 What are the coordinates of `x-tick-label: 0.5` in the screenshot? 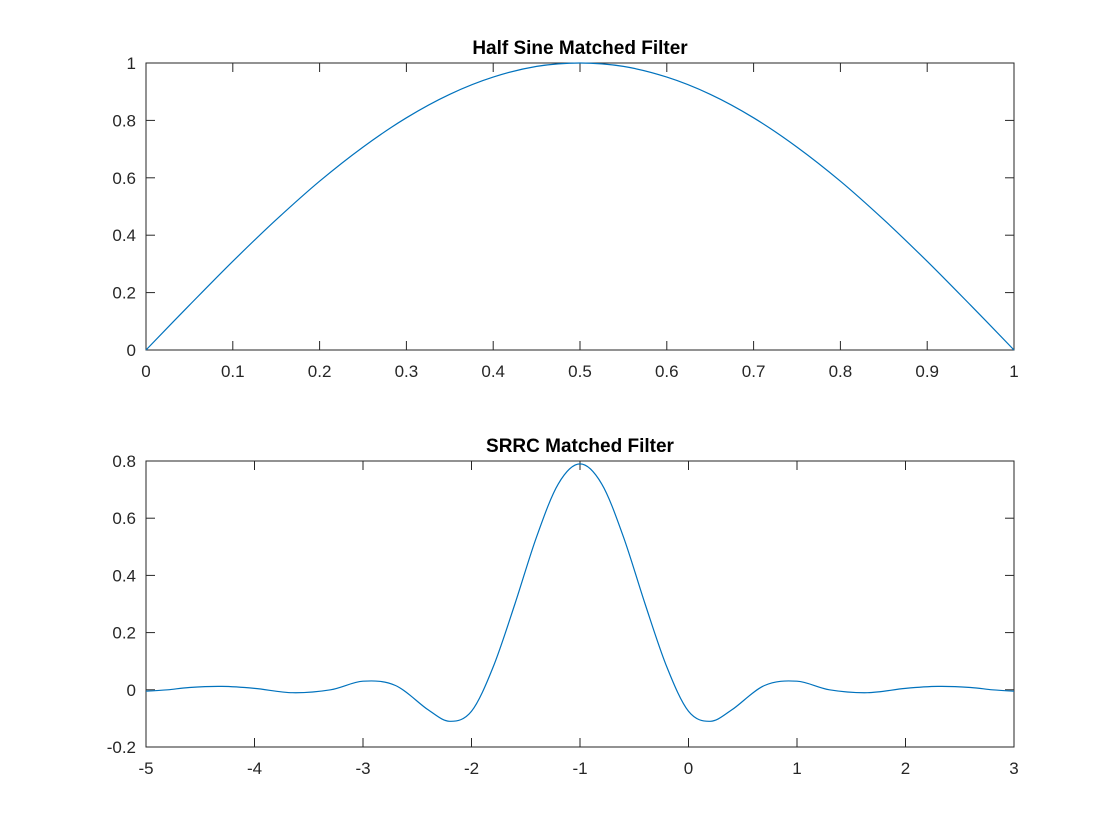 It's located at (580, 371).